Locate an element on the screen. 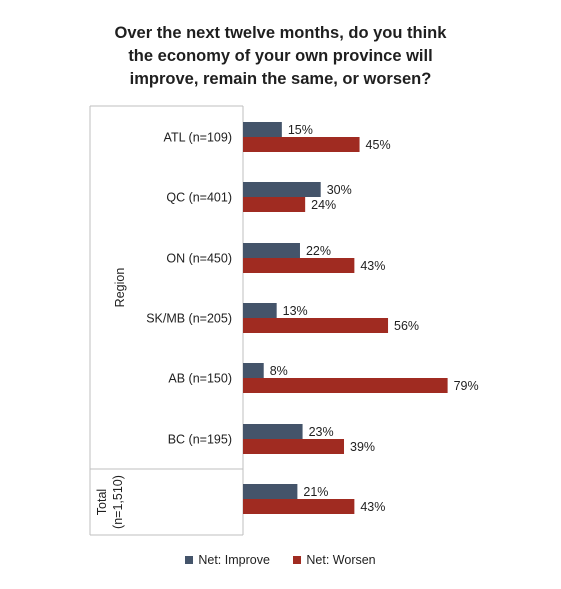 Image resolution: width=561 pixels, height=589 pixels. legend-item-improve: Net: Improve is located at coordinates (227, 560).